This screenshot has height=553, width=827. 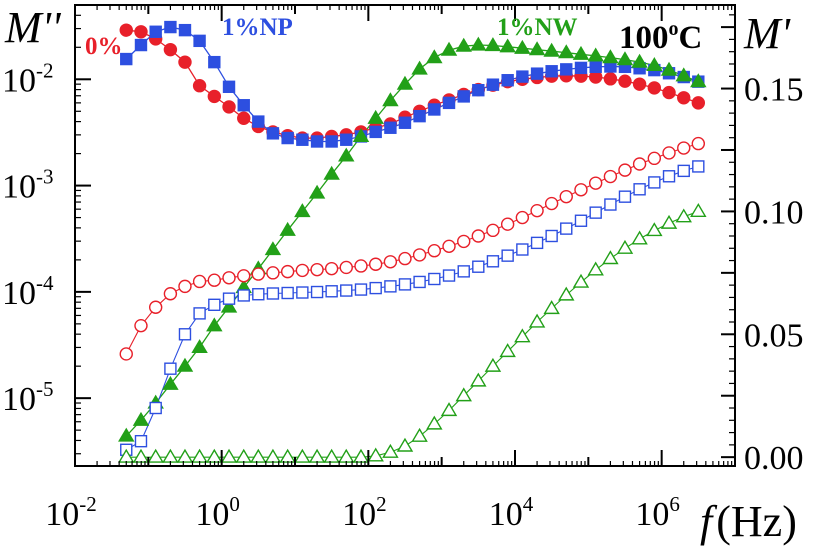 I want to click on x-tick-label-exponent: 2, so click(x=381, y=504).